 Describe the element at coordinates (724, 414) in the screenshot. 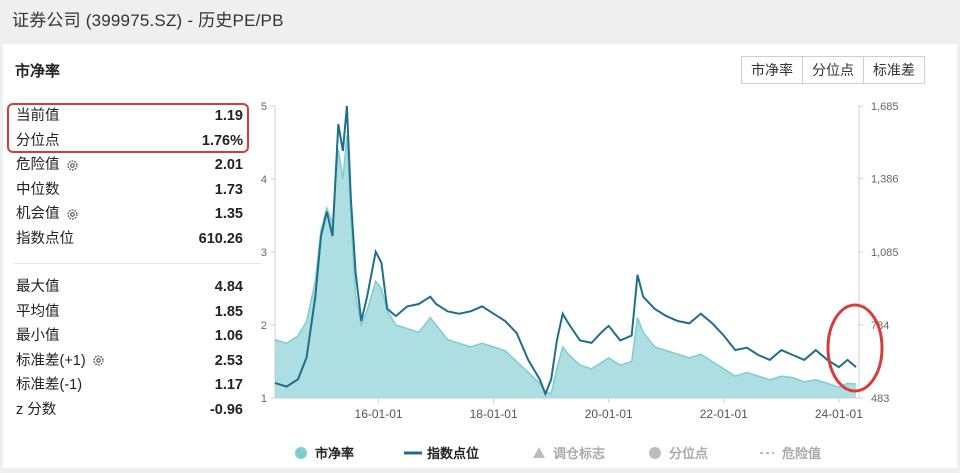

I see `x-tick-label: 22-01-01` at that location.